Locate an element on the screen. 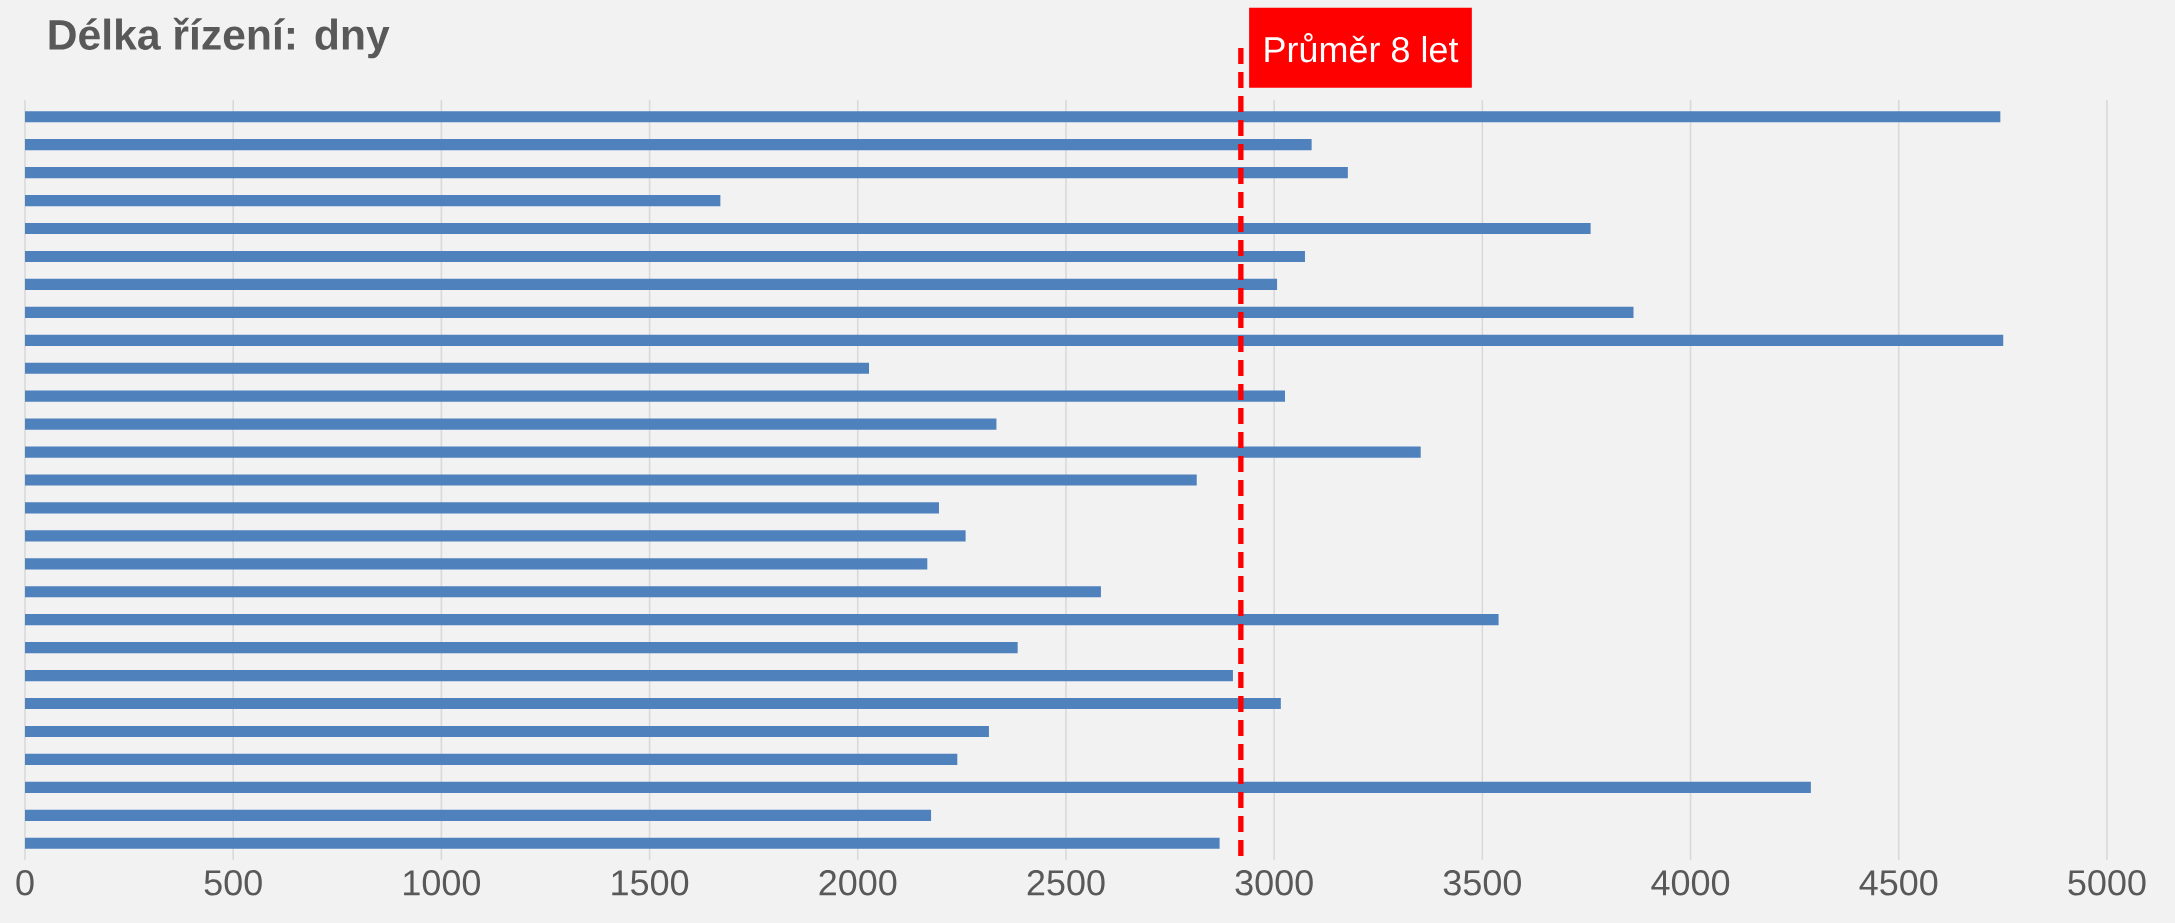  x-tick-label: 3500 is located at coordinates (1482, 883).